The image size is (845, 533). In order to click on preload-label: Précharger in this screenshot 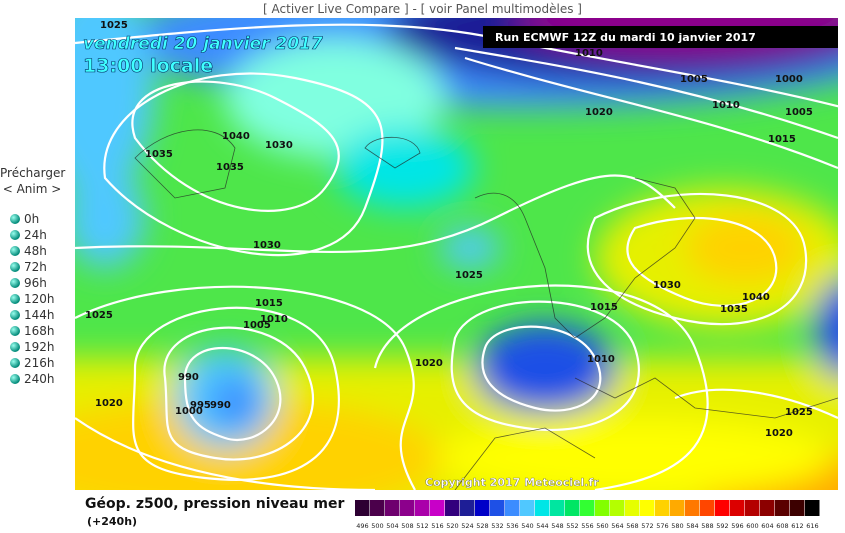, I will do `click(33, 173)`.